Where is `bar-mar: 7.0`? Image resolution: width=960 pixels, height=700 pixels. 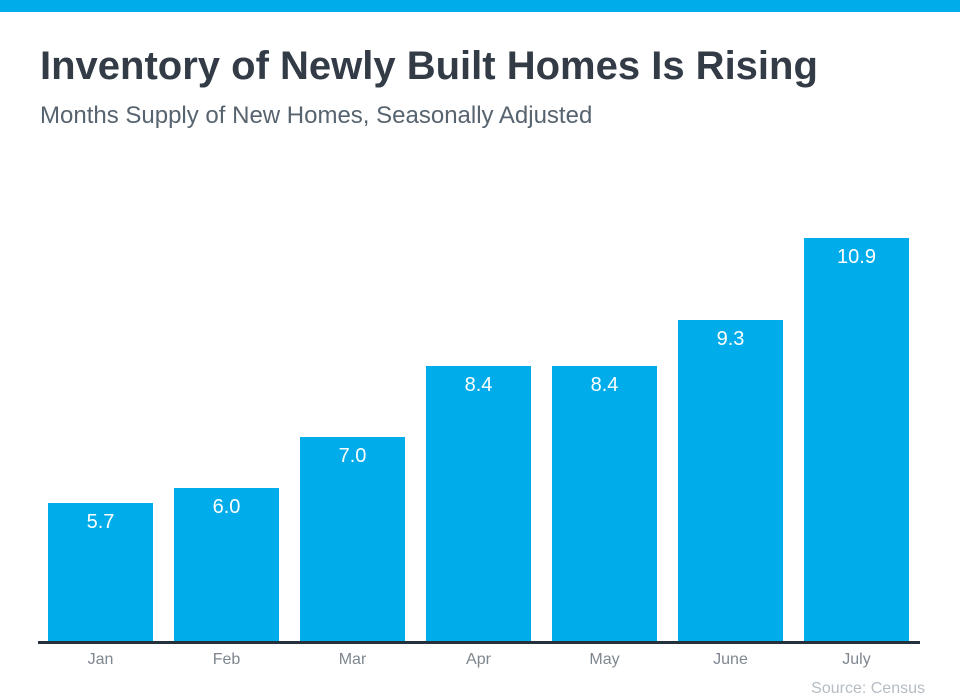 bar-mar: 7.0 is located at coordinates (352, 539).